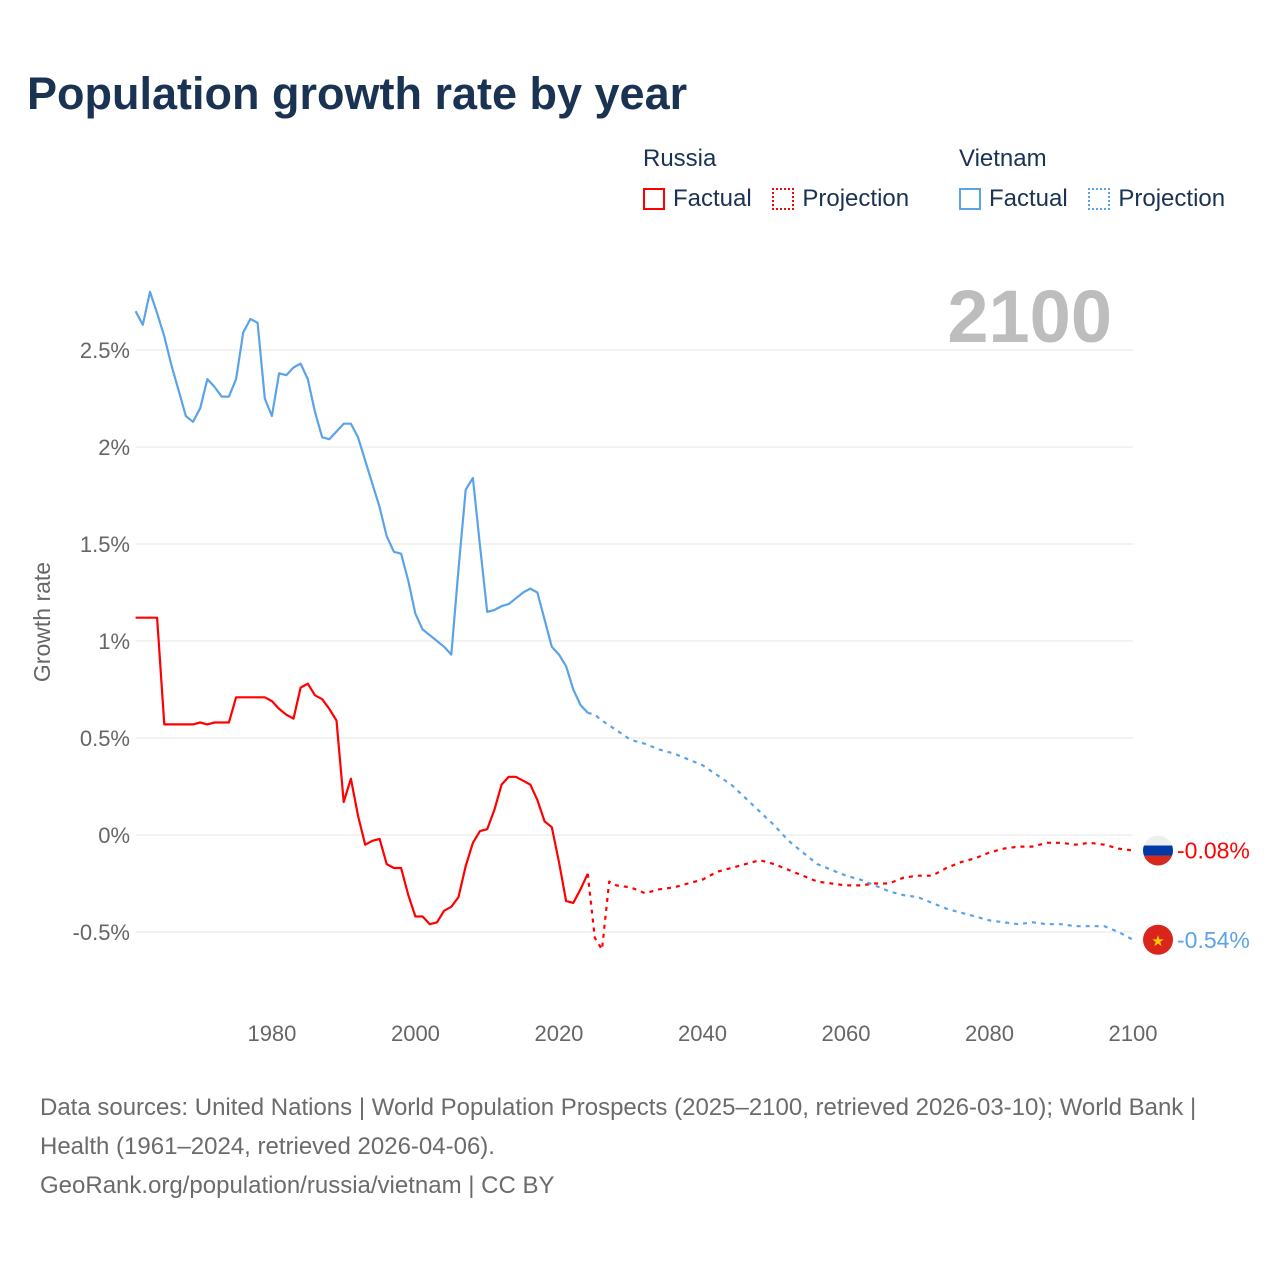 This screenshot has width=1280, height=1280. Describe the element at coordinates (1003, 158) in the screenshot. I see `legend-group-name: Vietnam` at that location.